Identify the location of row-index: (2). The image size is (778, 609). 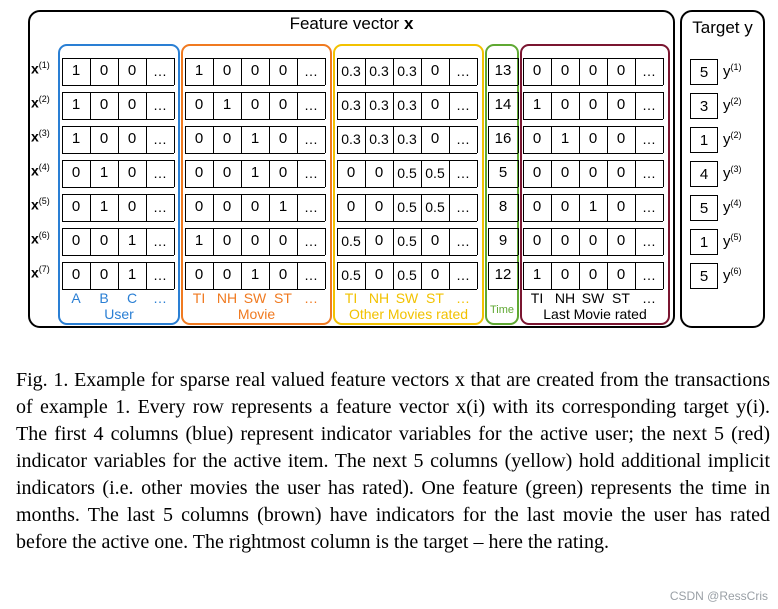
(44, 99).